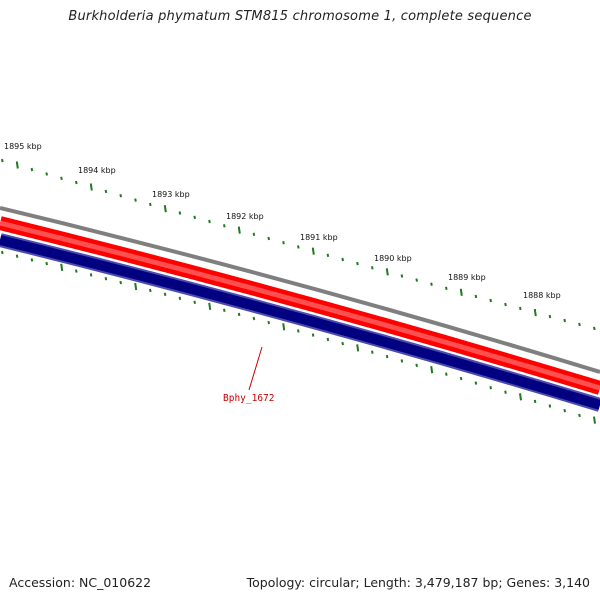 This screenshot has width=600, height=600. What do you see at coordinates (97, 170) in the screenshot?
I see `scale-label: 1894 kbp` at bounding box center [97, 170].